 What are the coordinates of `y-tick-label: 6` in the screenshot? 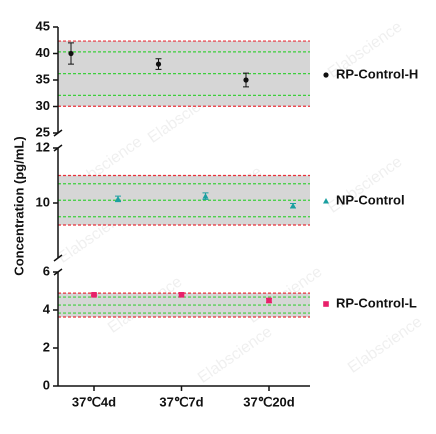 It's located at (46, 270).